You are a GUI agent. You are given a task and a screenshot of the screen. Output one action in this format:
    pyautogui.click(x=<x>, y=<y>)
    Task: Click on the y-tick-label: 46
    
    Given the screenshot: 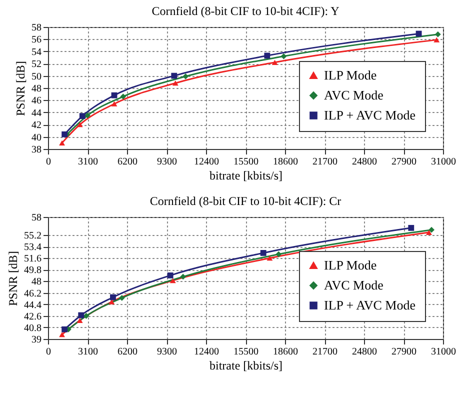 What is the action you would take?
    pyautogui.click(x=37, y=101)
    